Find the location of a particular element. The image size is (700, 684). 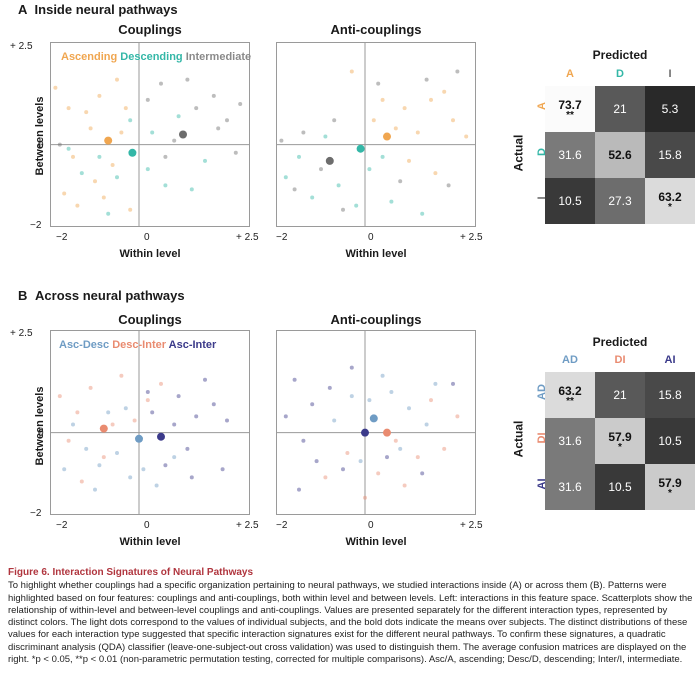

panel-a-heading: A Inside neural pathways is located at coordinates (98, 9).